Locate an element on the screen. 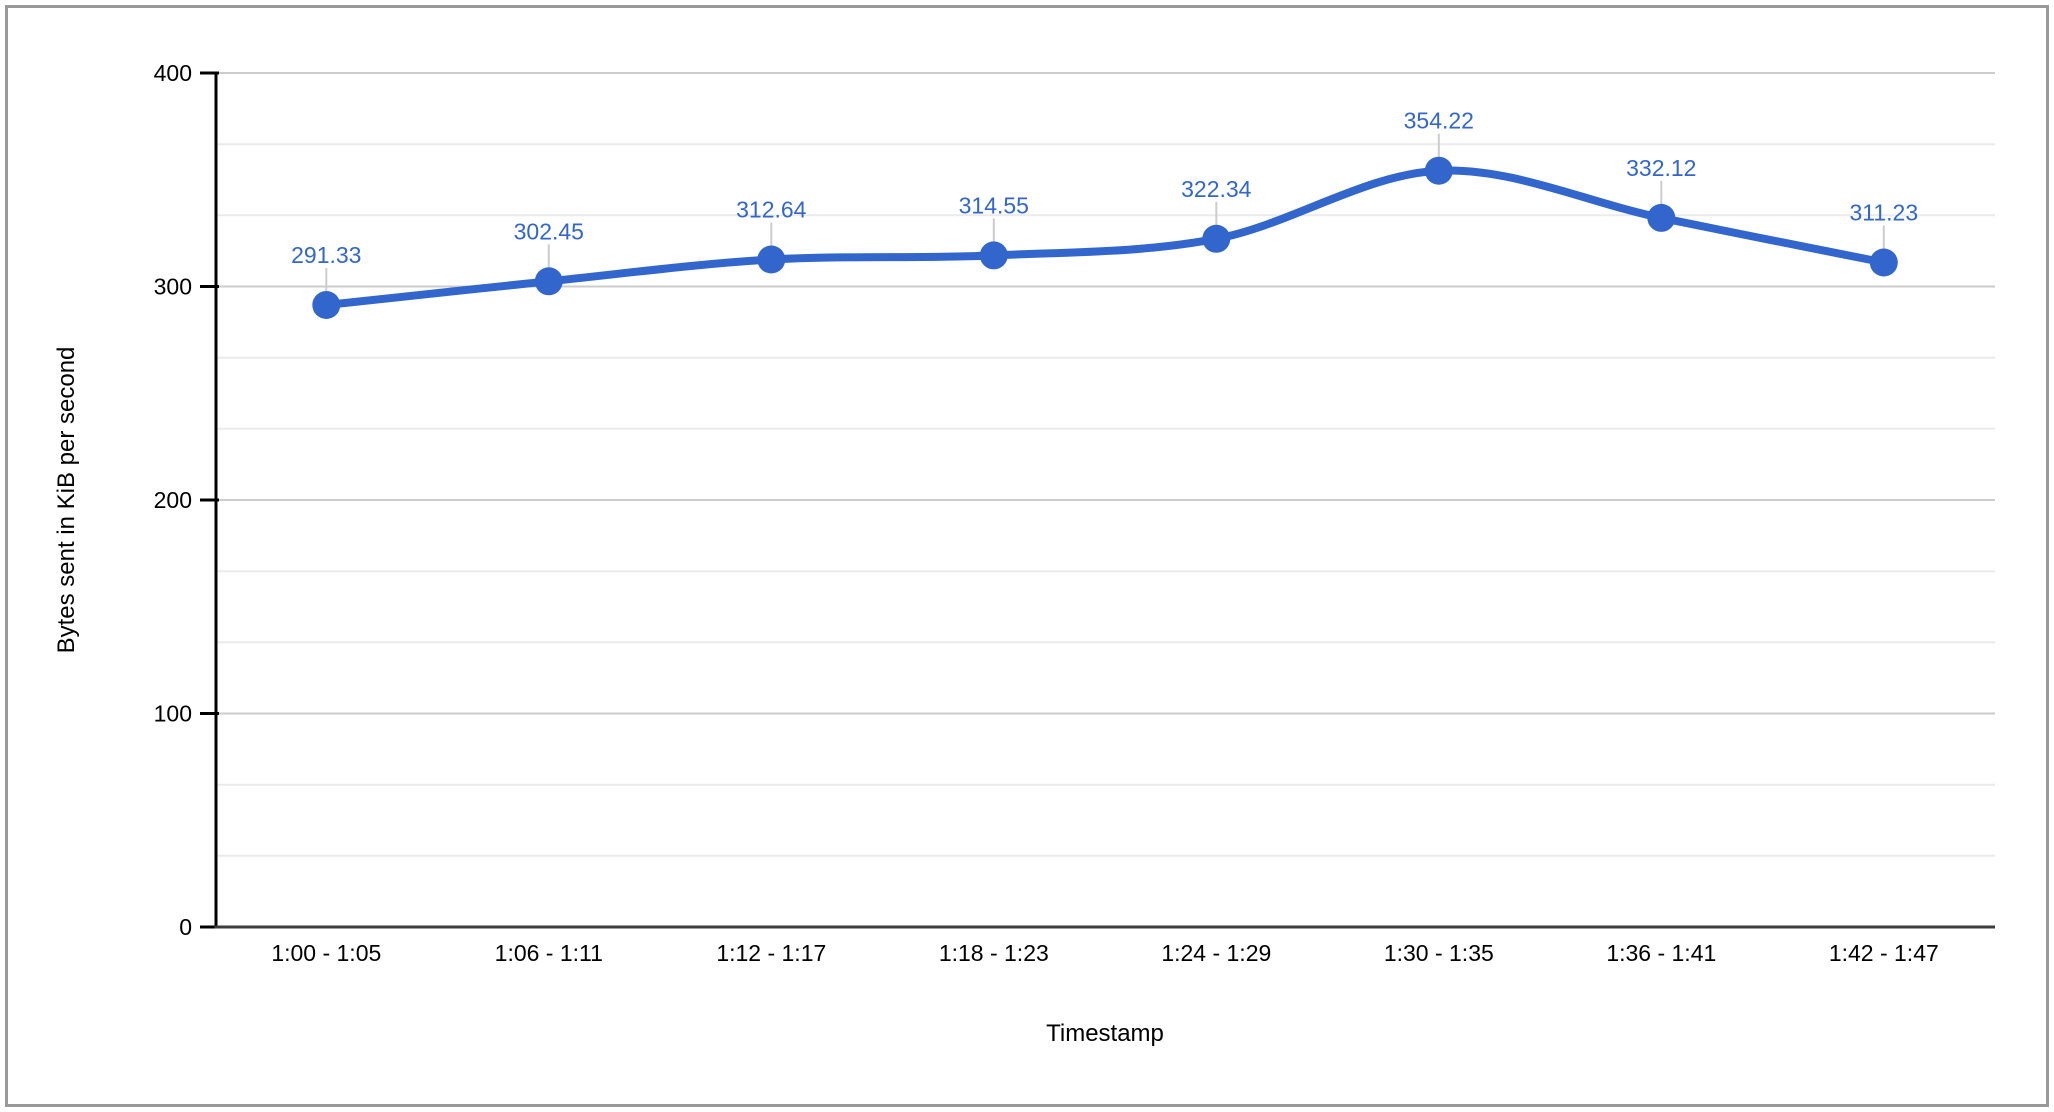 The width and height of the screenshot is (2054, 1112). x-category-label: 1:18 - 1:23 is located at coordinates (994, 953).